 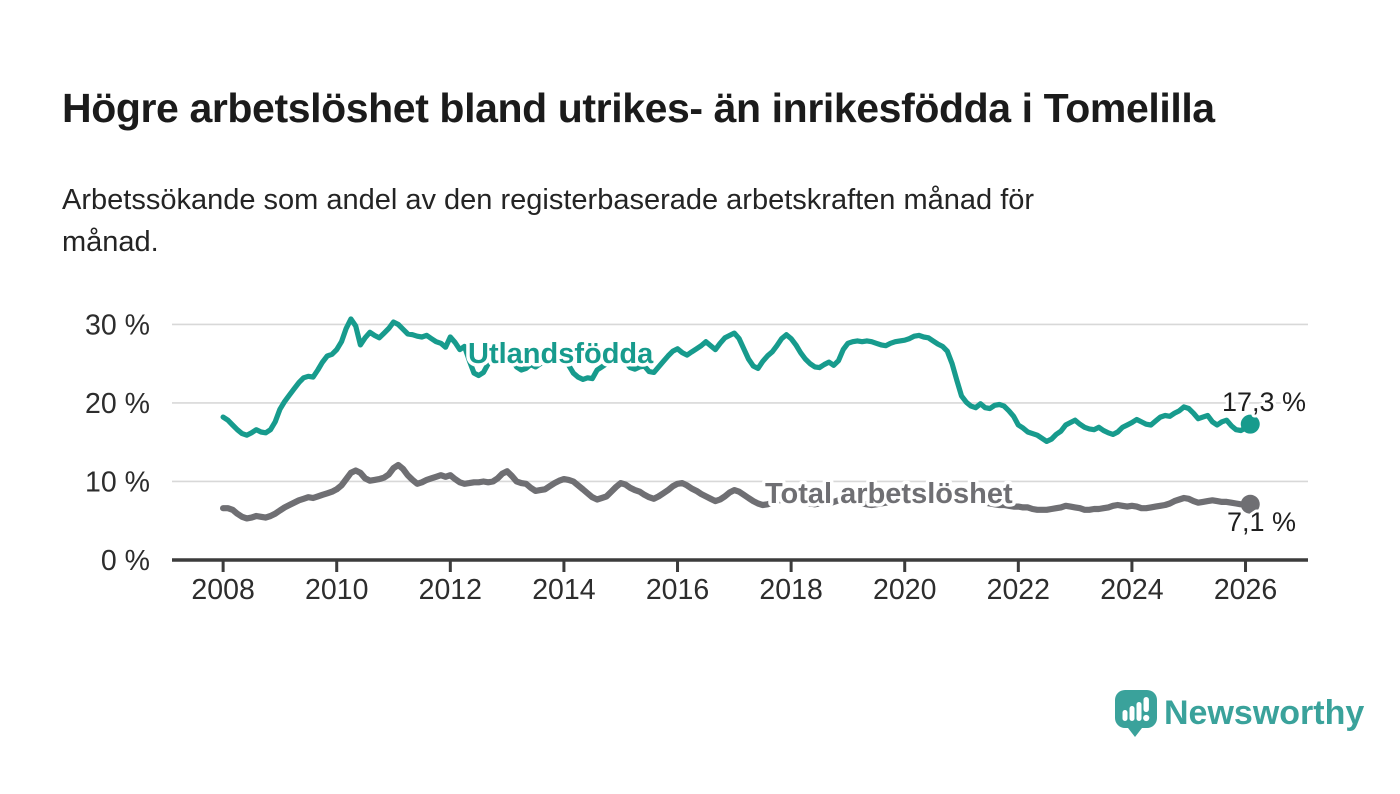 I want to click on x-axis-tick-label: 2018, so click(x=790, y=590).